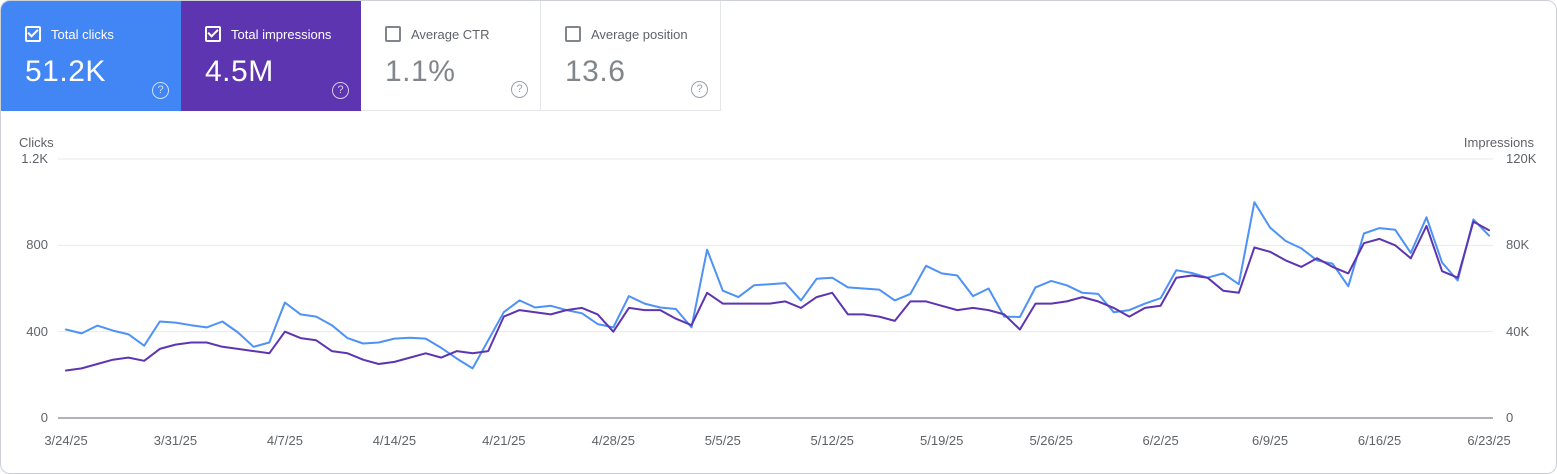  I want to click on right-axis-tick: 80K, so click(1518, 245).